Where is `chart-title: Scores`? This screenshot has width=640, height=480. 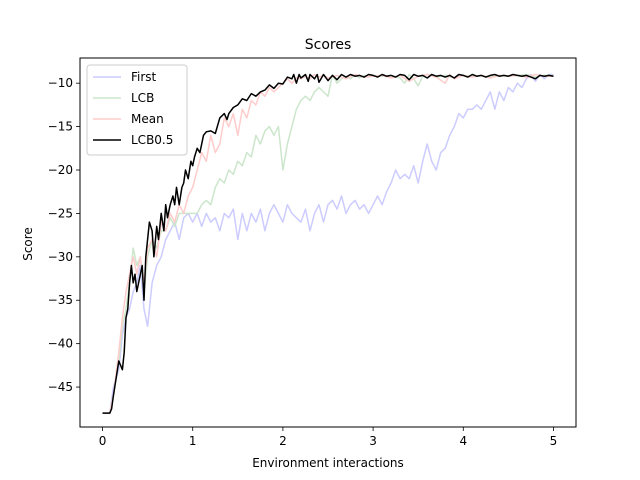
chart-title: Scores is located at coordinates (328, 45).